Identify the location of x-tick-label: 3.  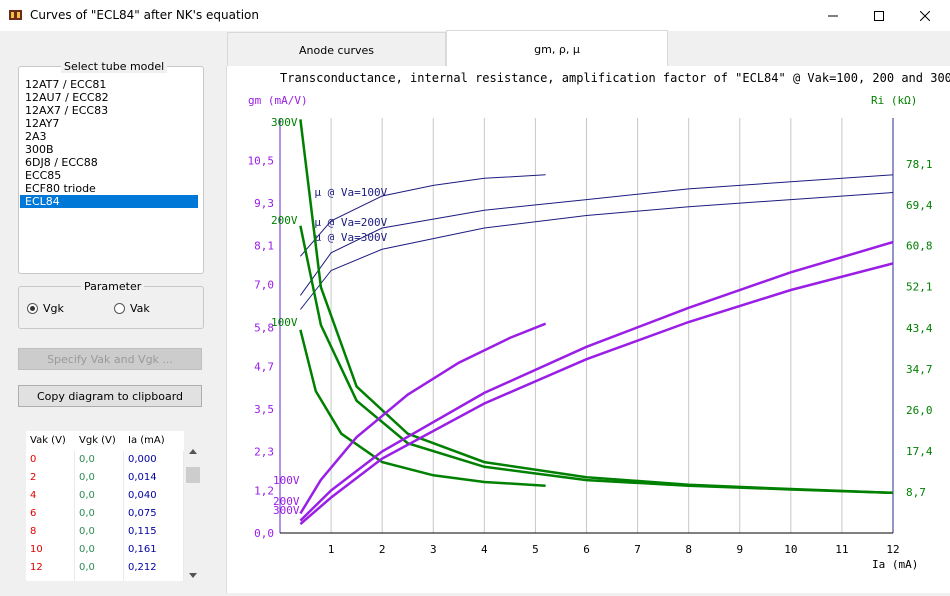
(433, 549).